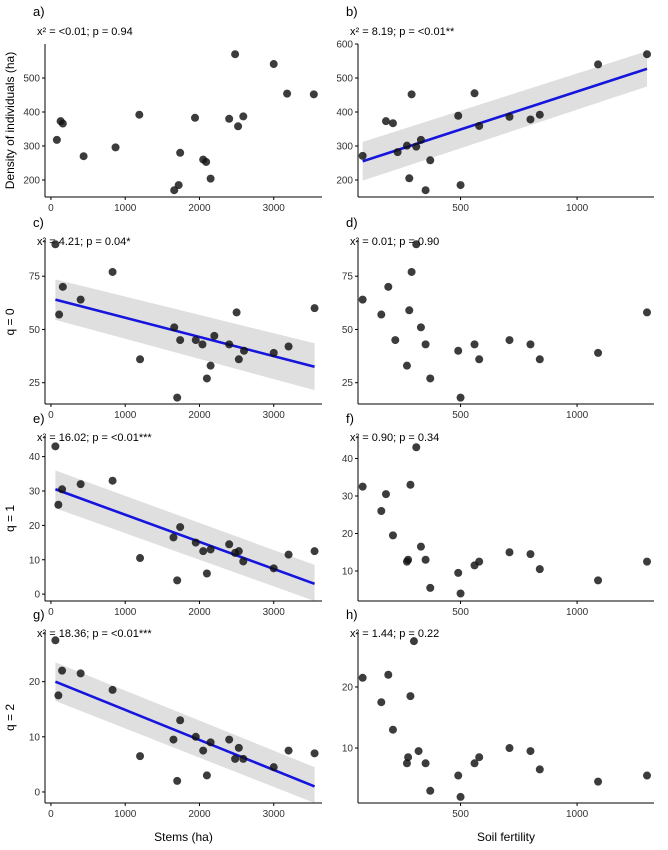 The image size is (668, 850). I want to click on panel-h: h) x² = 1.44; p = 0.22 10 20 500 1000, so click(498, 713).